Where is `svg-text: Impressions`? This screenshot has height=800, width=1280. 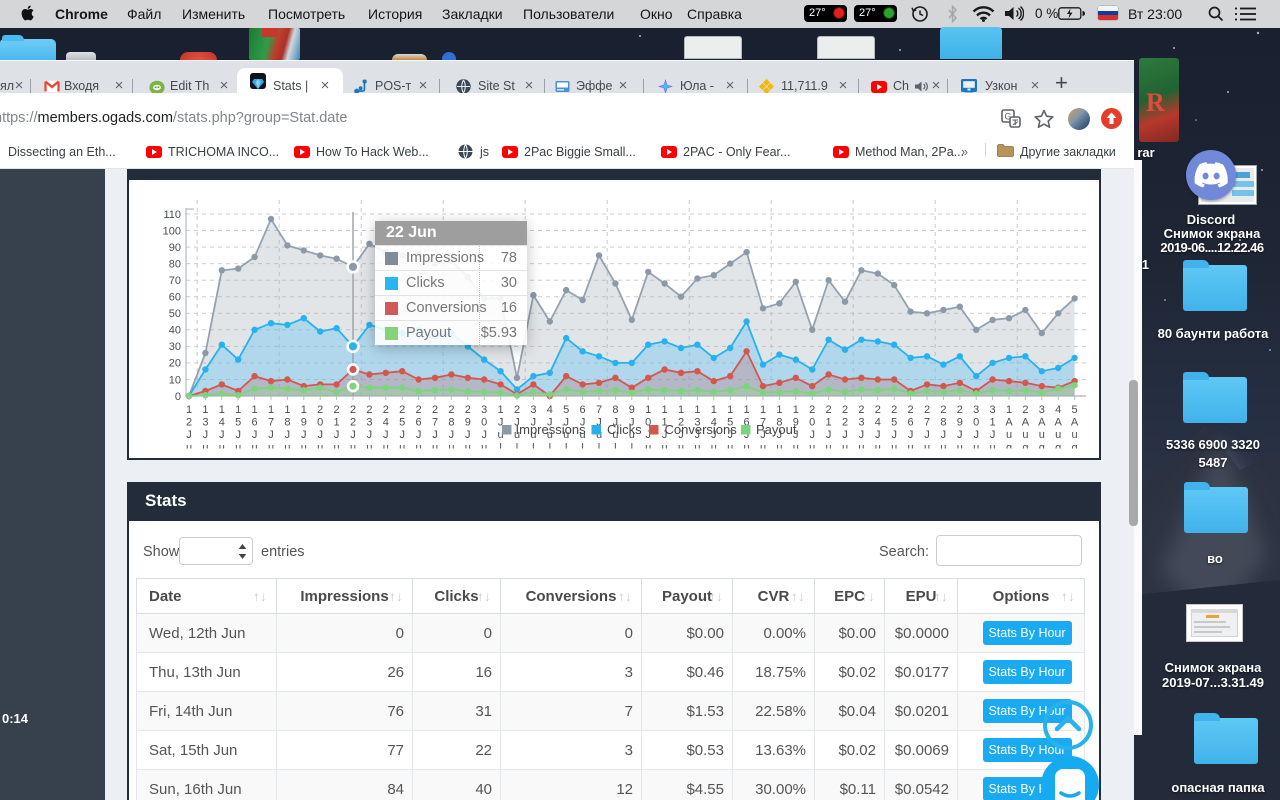 svg-text: Impressions is located at coordinates (551, 429).